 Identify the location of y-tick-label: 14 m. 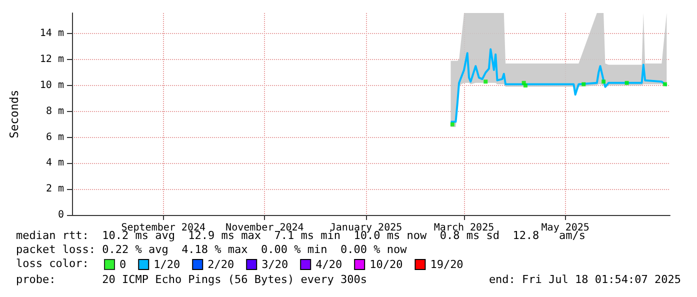
(52, 34).